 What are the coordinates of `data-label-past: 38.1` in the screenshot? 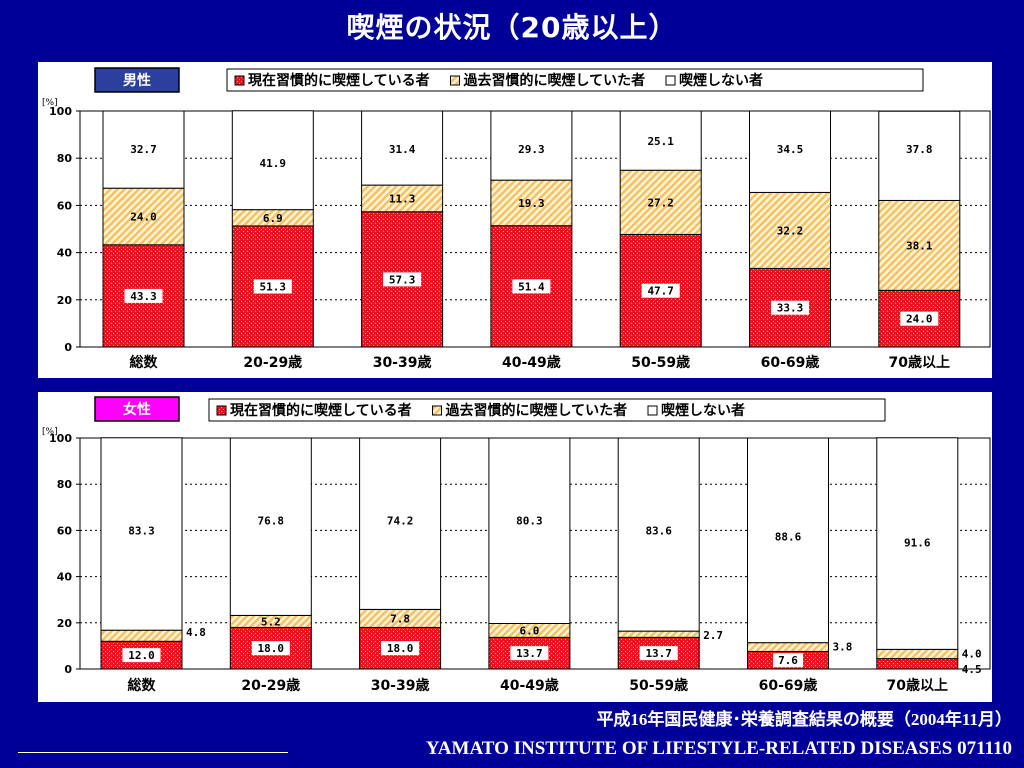 It's located at (919, 245).